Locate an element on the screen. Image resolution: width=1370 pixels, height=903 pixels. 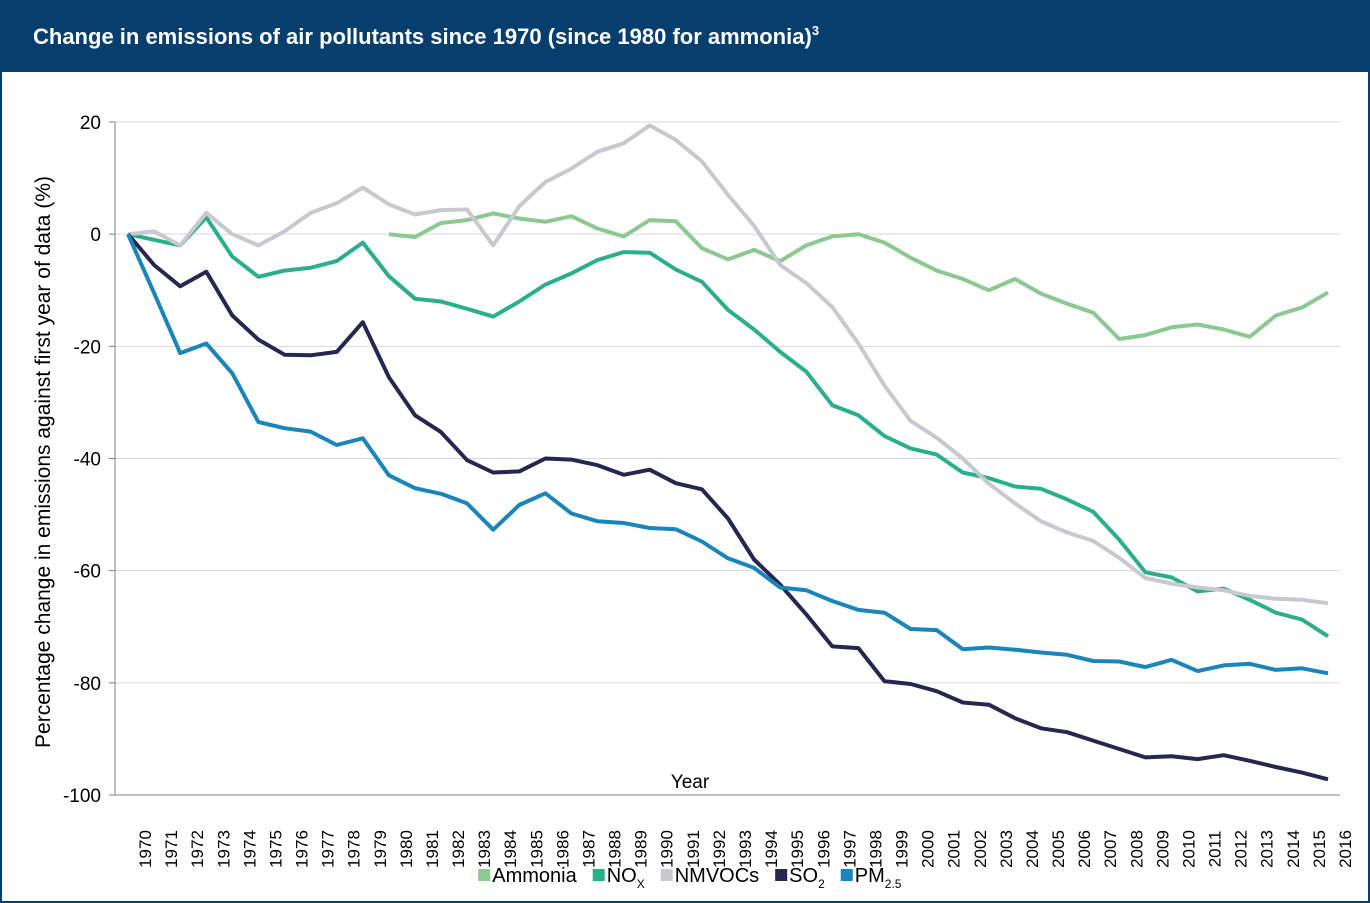
x-tick-label: 1979 is located at coordinates (380, 849).